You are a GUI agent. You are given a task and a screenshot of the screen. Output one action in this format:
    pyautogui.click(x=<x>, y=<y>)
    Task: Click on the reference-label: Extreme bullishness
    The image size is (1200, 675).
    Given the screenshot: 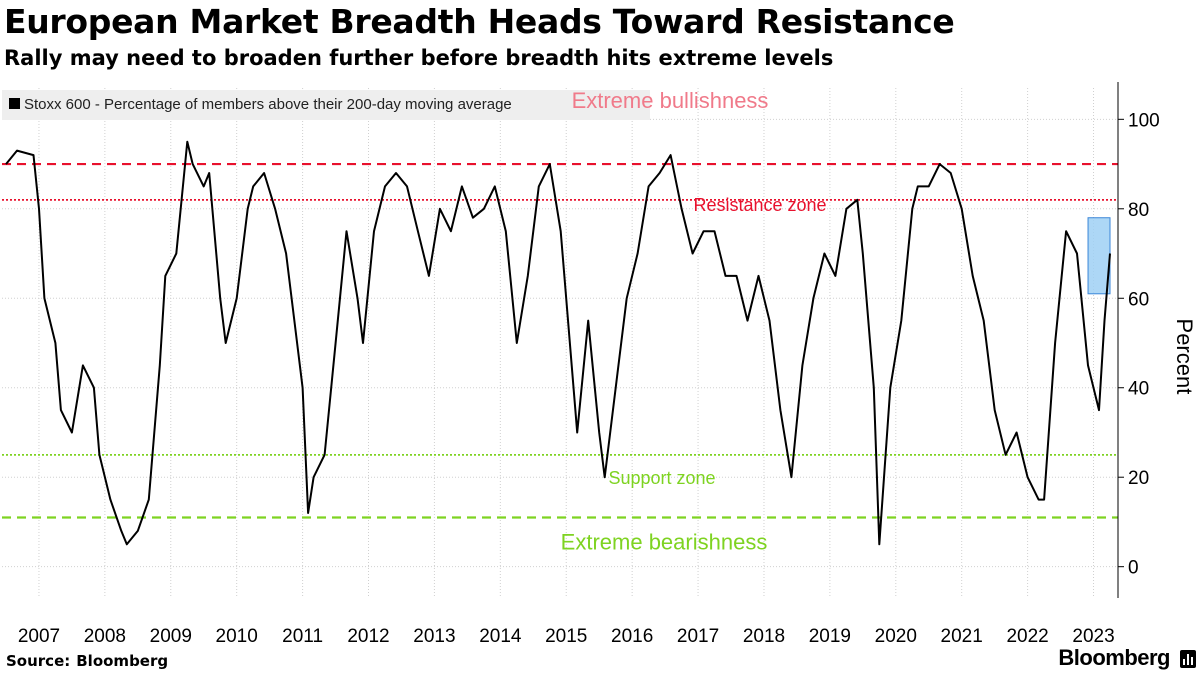 What is the action you would take?
    pyautogui.click(x=670, y=100)
    